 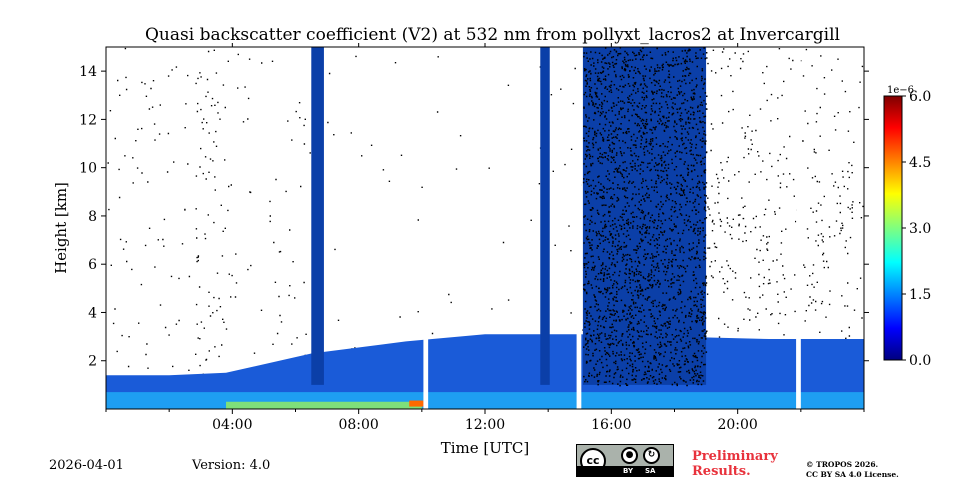 What do you see at coordinates (920, 97) in the screenshot?
I see `colorbar-tick-label: 6.0` at bounding box center [920, 97].